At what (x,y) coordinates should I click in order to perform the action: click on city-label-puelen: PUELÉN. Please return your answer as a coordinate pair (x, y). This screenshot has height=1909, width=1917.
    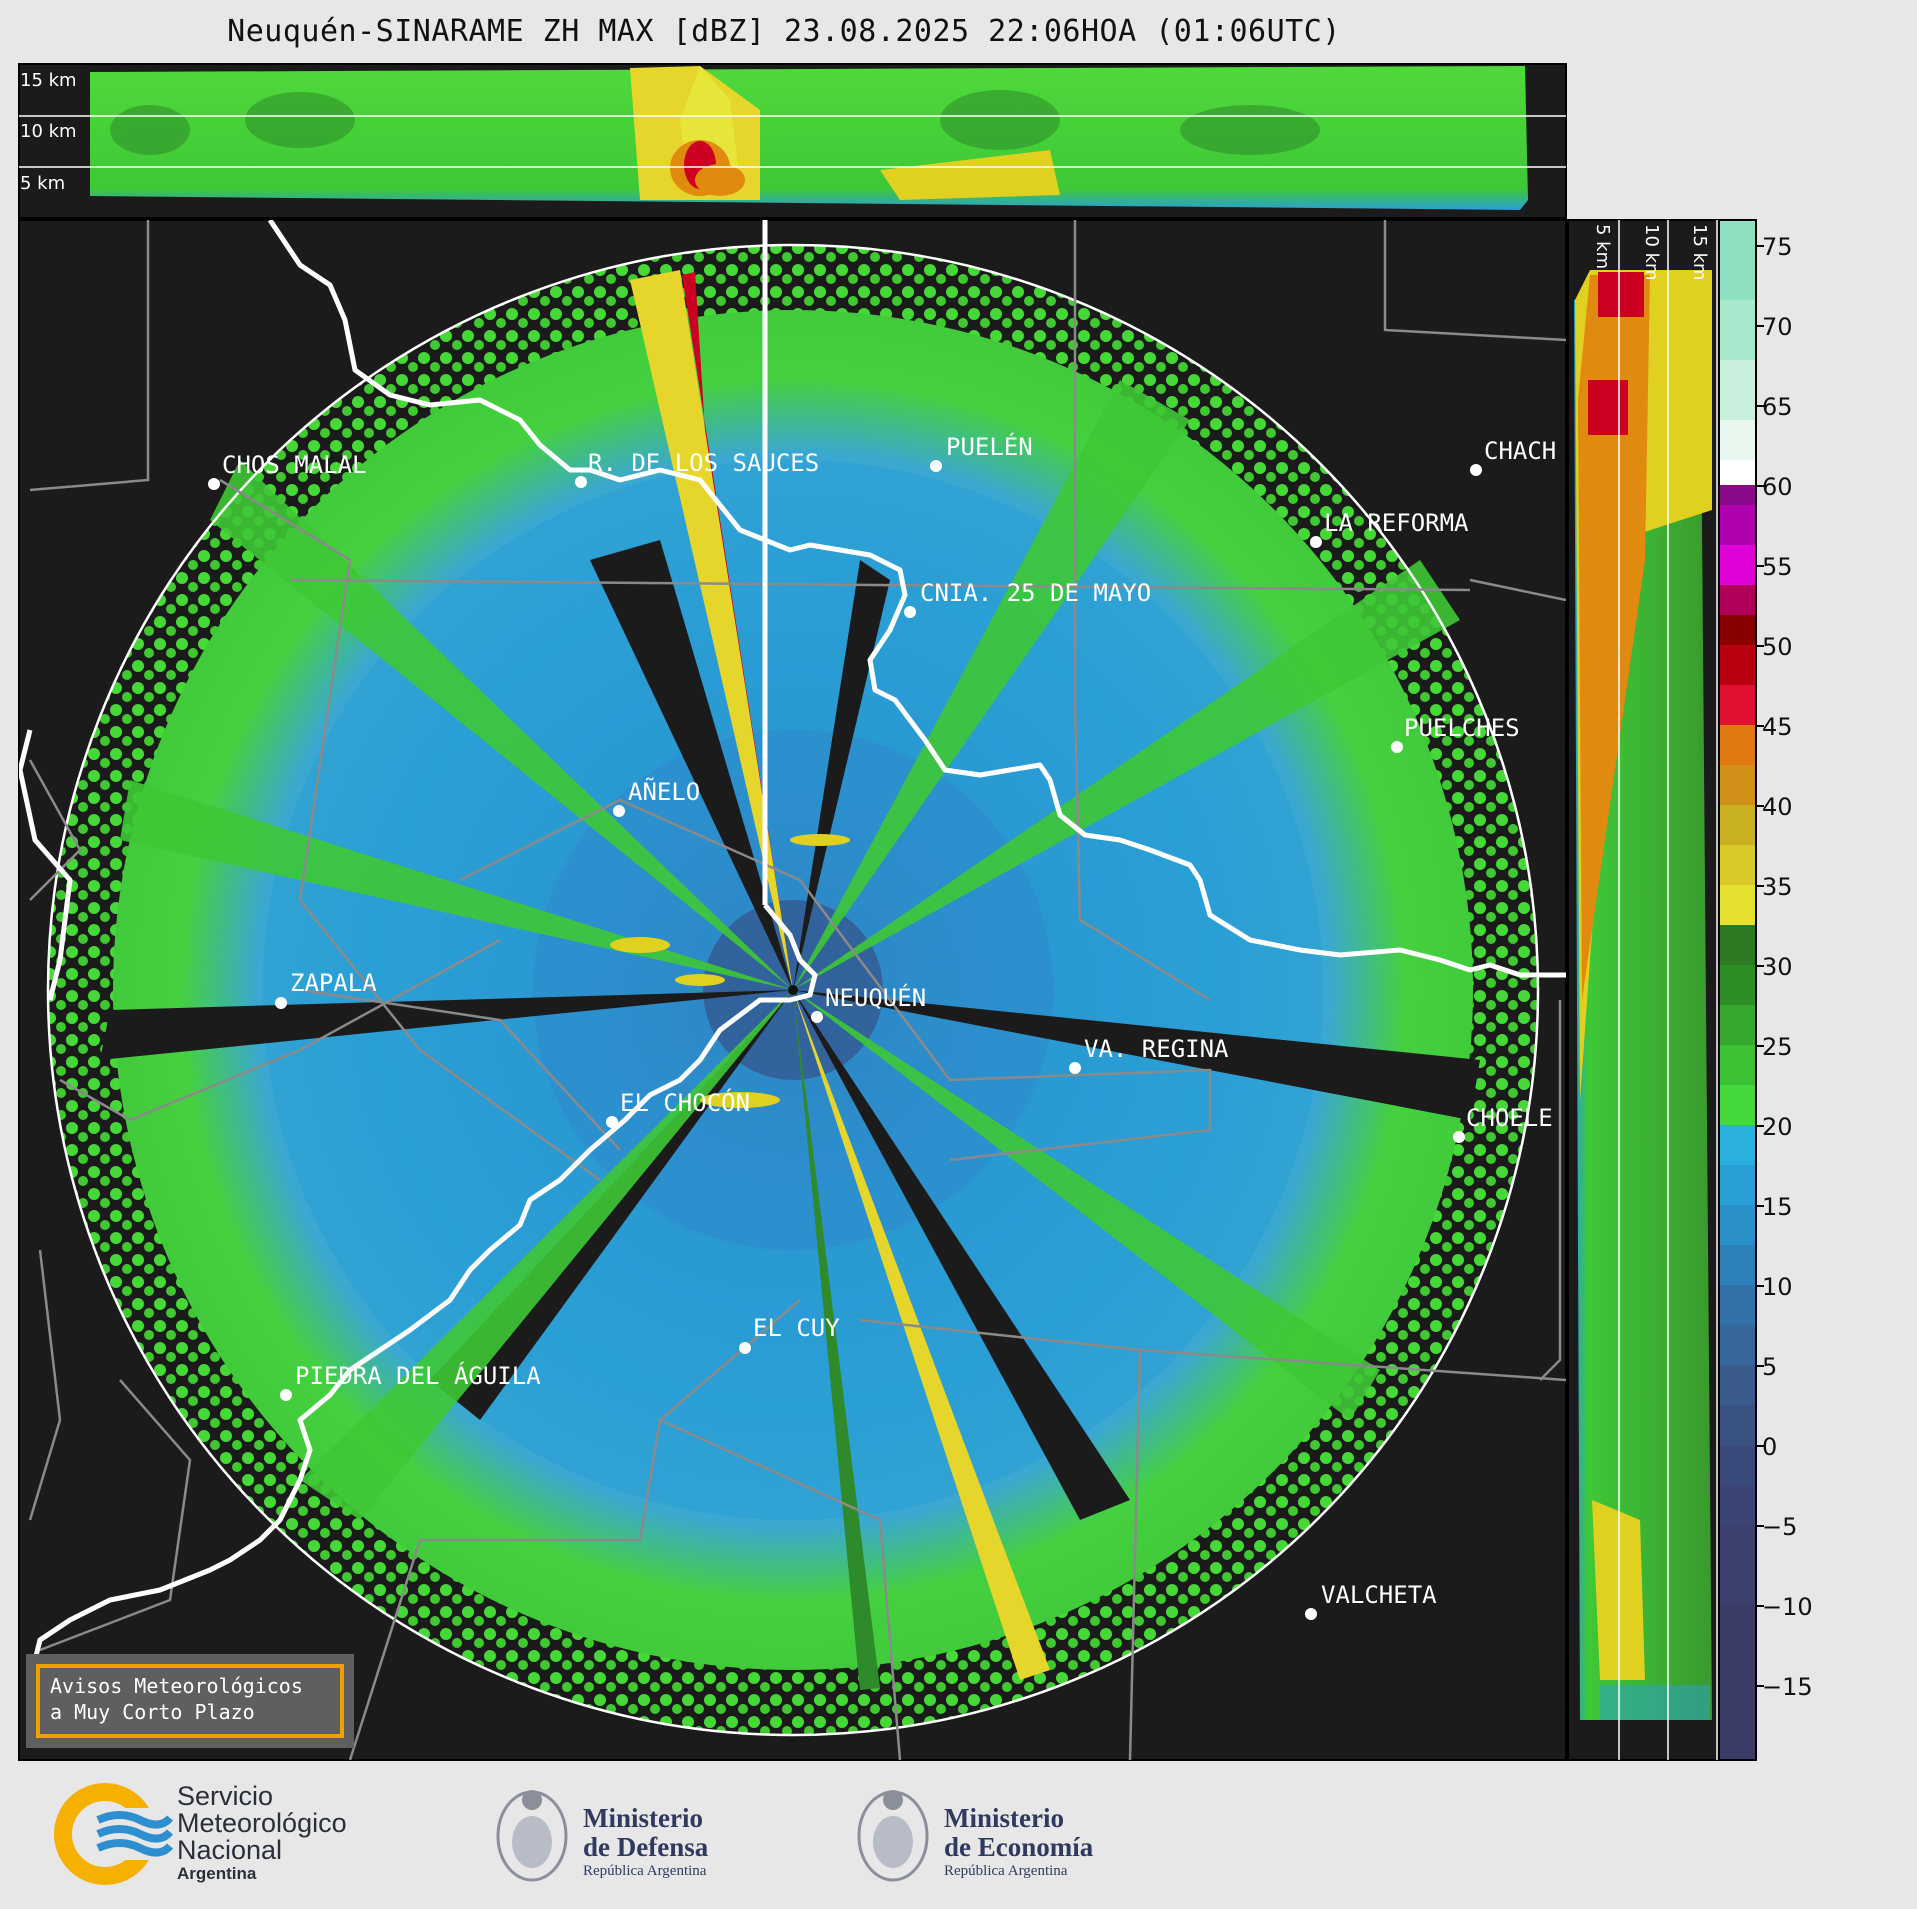
    Looking at the image, I should click on (989, 446).